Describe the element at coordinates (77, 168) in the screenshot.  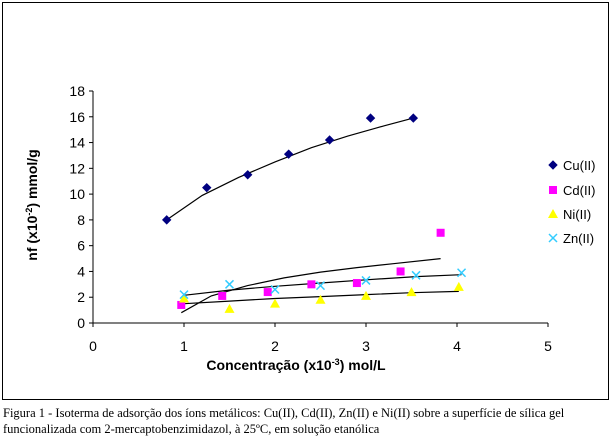
I see `y-tick-label: 12` at that location.